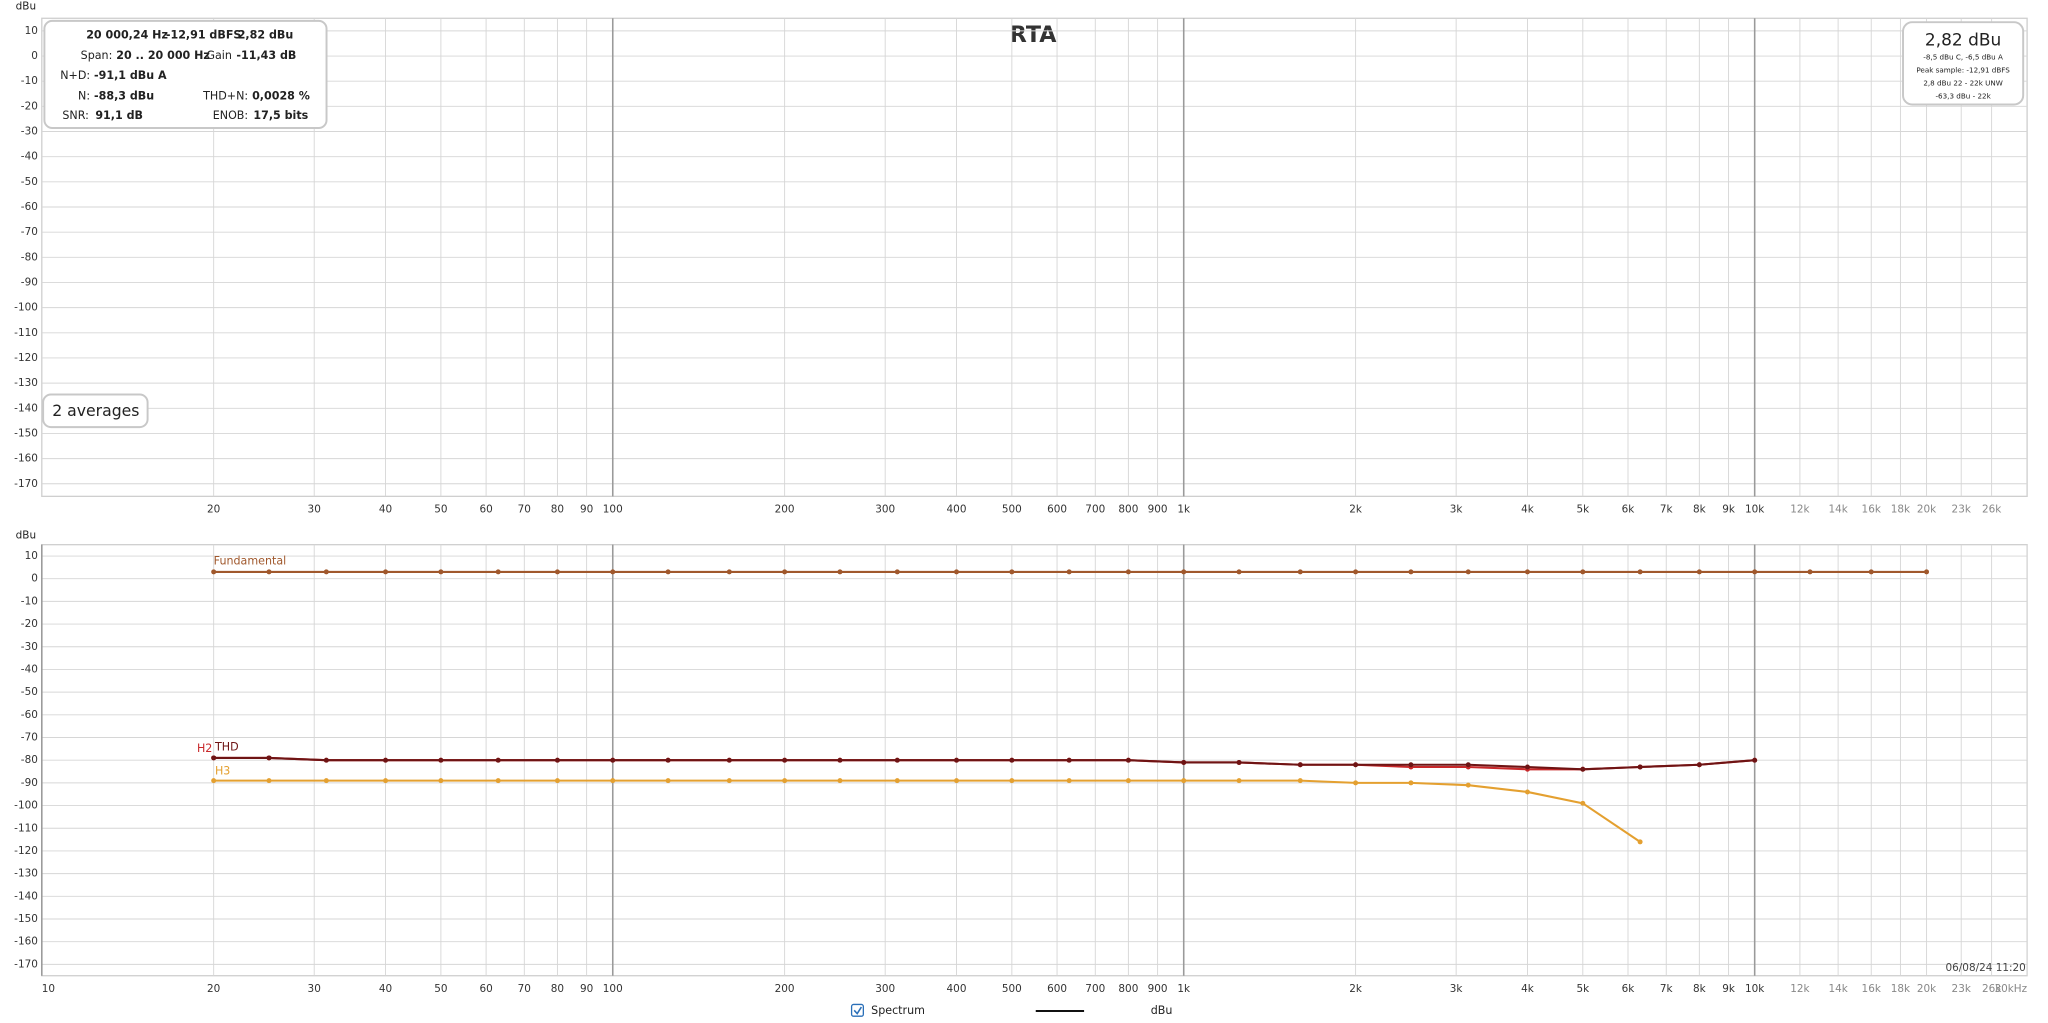  I want to click on readout-label: Span:, so click(97, 55).